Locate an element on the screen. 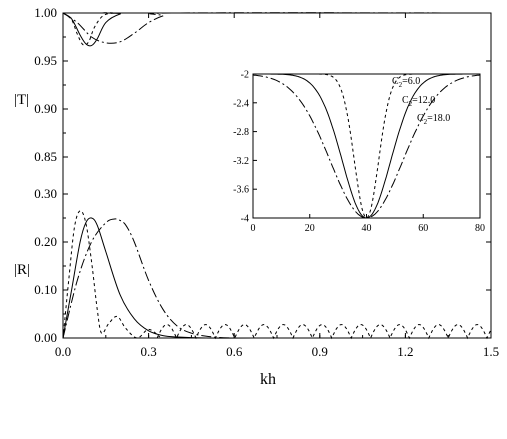  r-series-dashdot is located at coordinates (148, 278).